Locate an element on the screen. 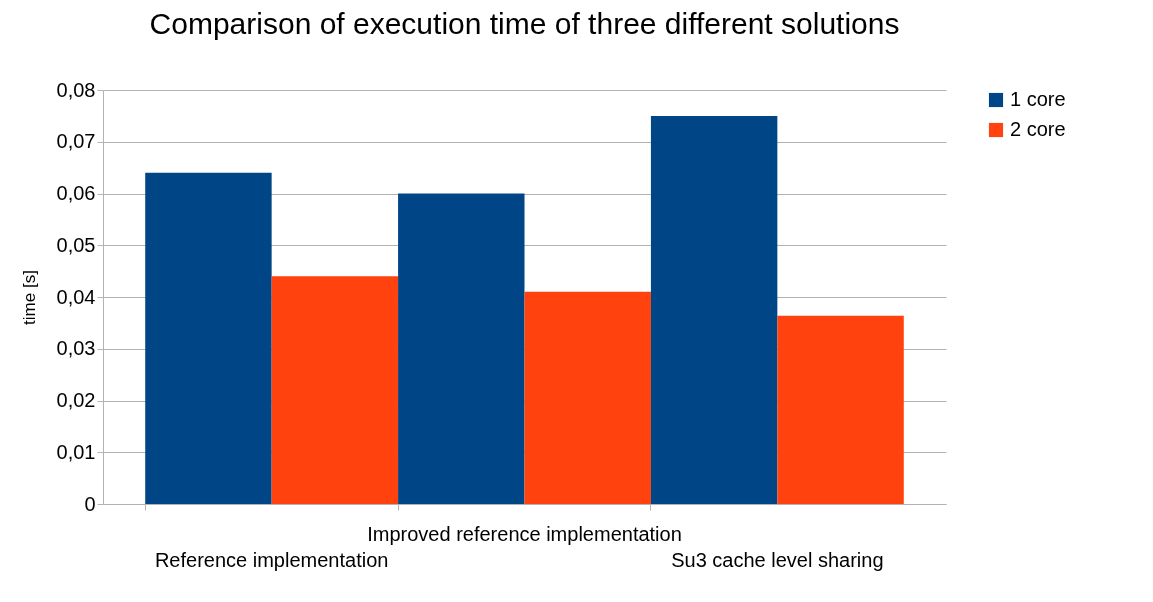 This screenshot has width=1153, height=602. x-tick-label: Improved reference implementation is located at coordinates (524, 533).